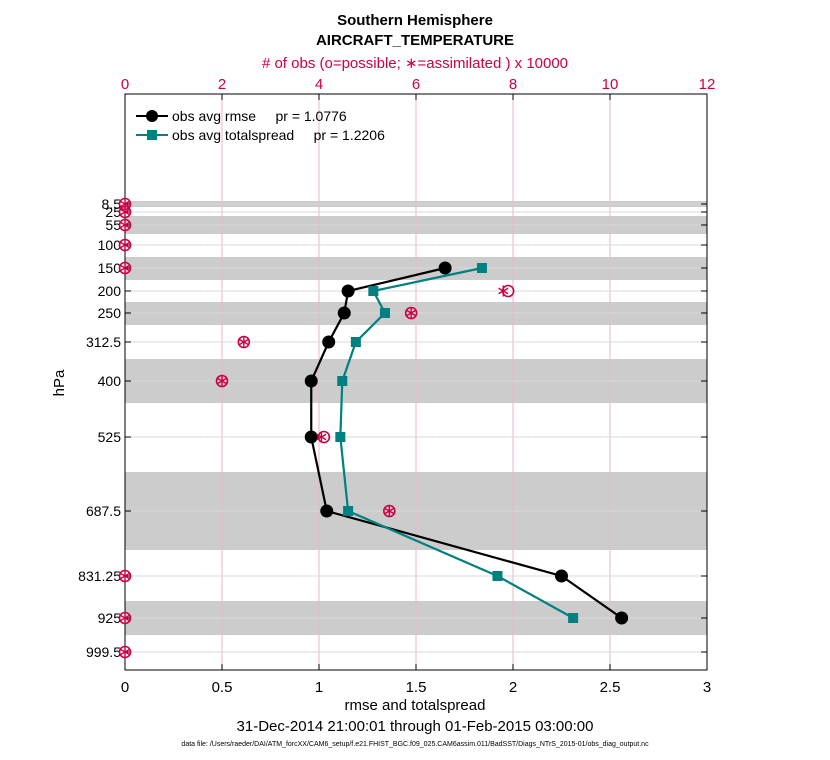 The width and height of the screenshot is (830, 760). Describe the element at coordinates (610, 687) in the screenshot. I see `x-tick-label: 2.5` at that location.